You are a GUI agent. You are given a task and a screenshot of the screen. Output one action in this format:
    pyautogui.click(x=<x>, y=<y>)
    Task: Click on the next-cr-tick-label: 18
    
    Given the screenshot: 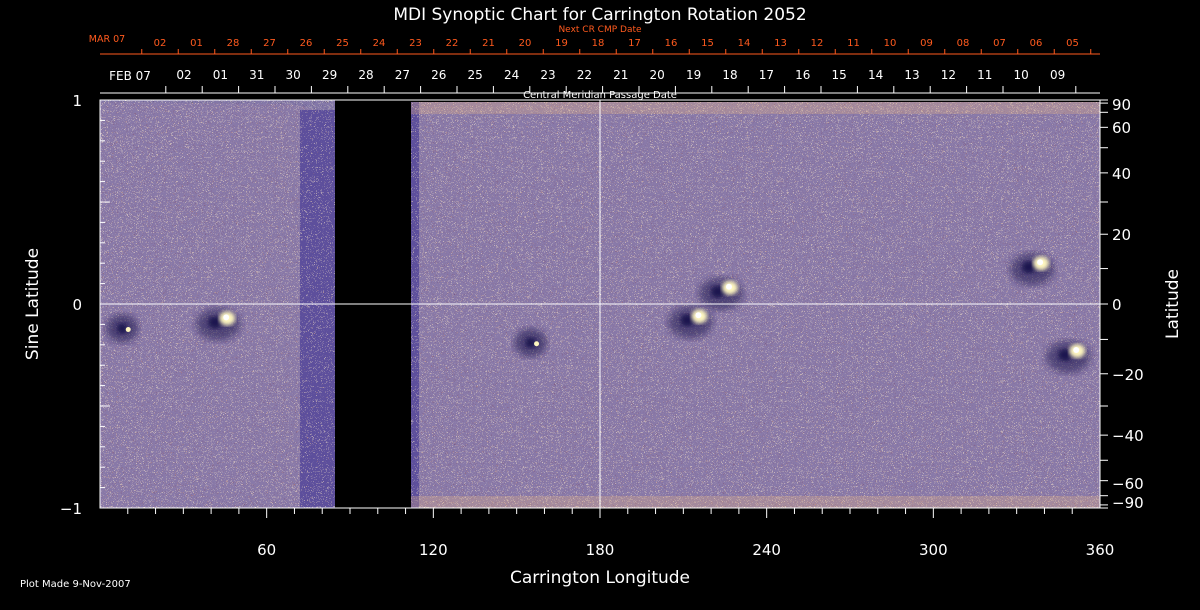 What is the action you would take?
    pyautogui.click(x=598, y=43)
    